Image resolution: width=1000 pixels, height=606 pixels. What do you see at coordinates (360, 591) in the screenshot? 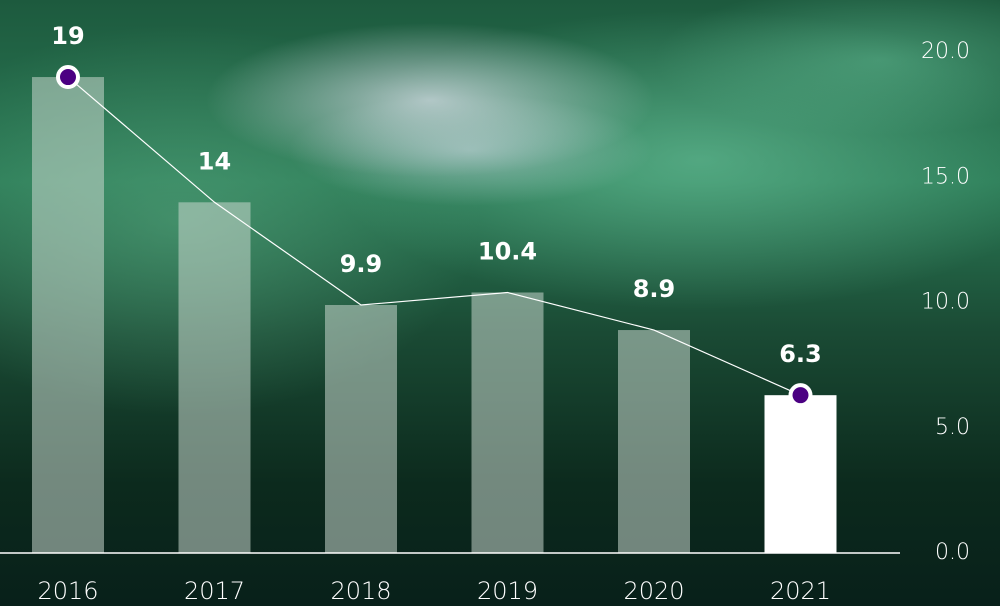
I see `x-tick-label: 2018` at bounding box center [360, 591].